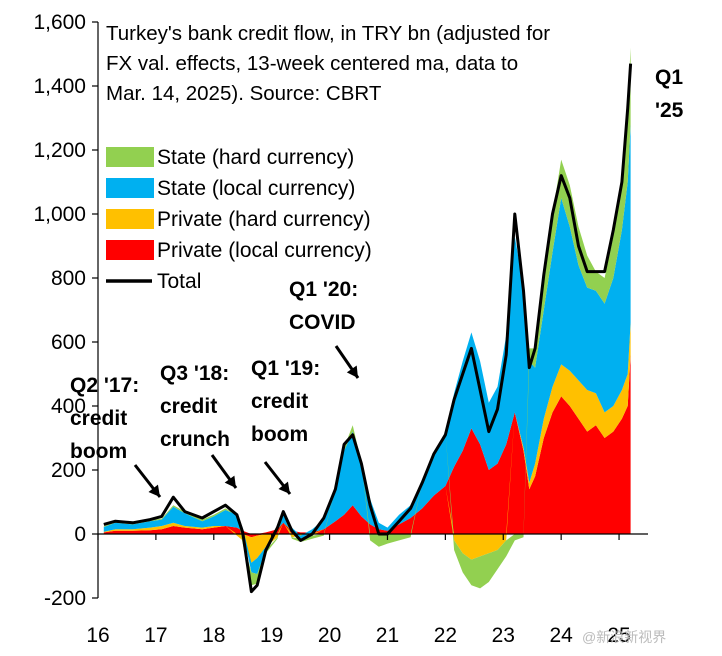 The height and width of the screenshot is (656, 722). I want to click on x-tick-label: 19, so click(271, 635).